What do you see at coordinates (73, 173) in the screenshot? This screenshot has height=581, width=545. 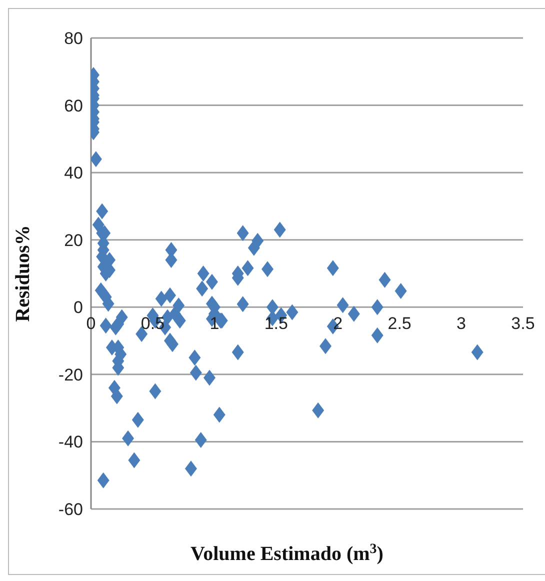 I see `y-tick-label: 40` at bounding box center [73, 173].